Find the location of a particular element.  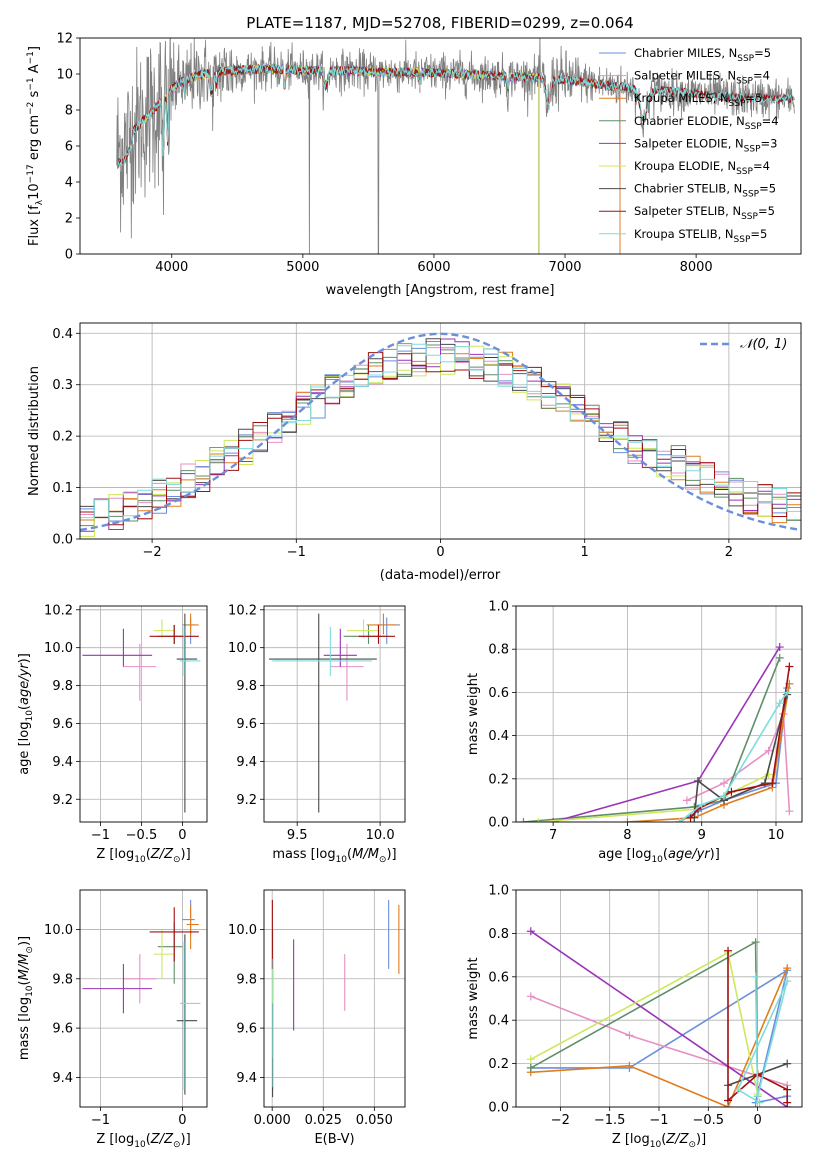

label-part: Kroupa MILES, N is located at coordinates (681, 98).